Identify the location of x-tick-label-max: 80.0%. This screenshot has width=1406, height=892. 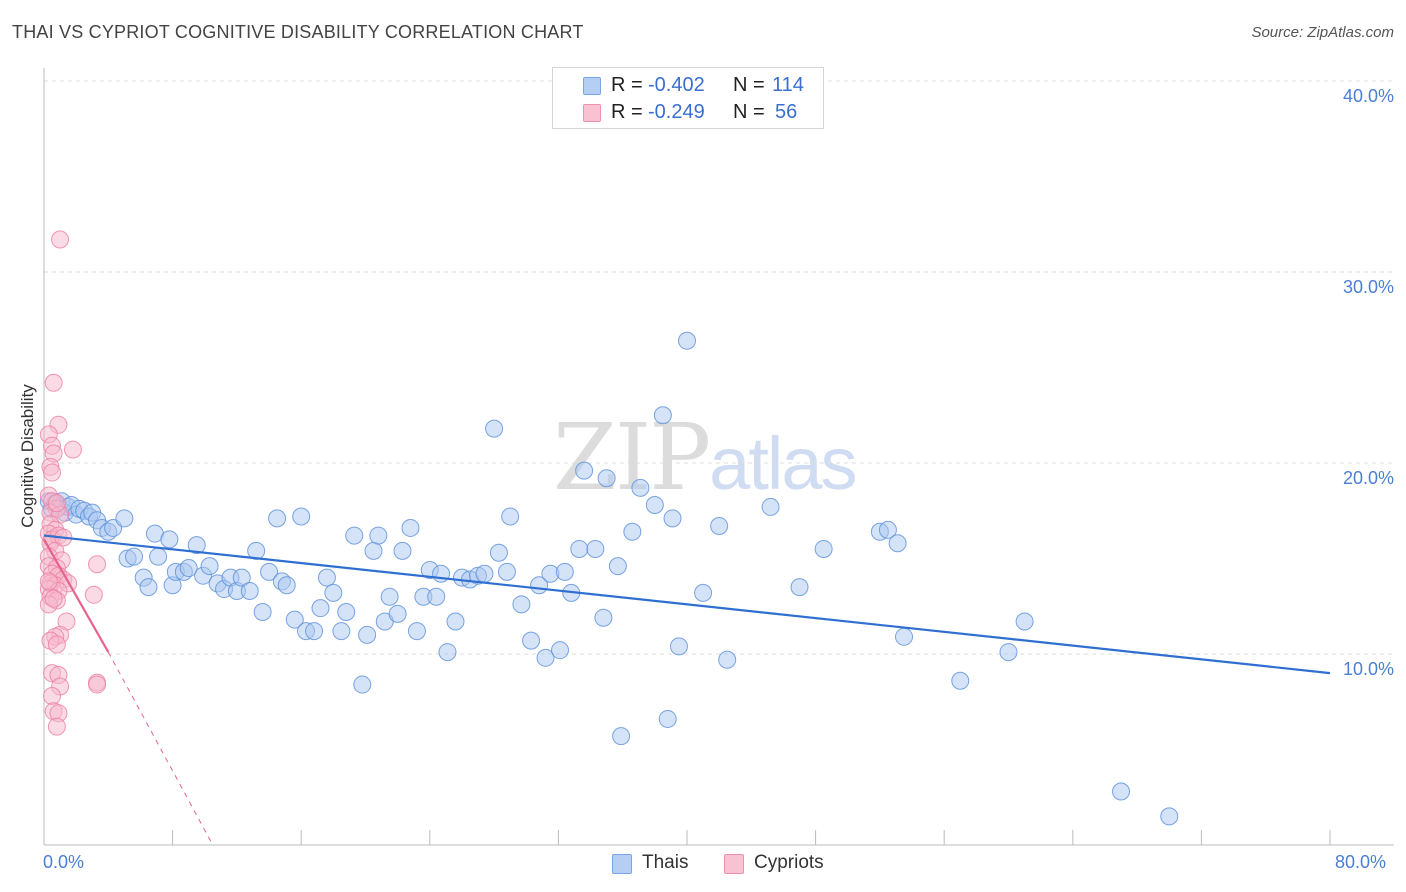
(1361, 862).